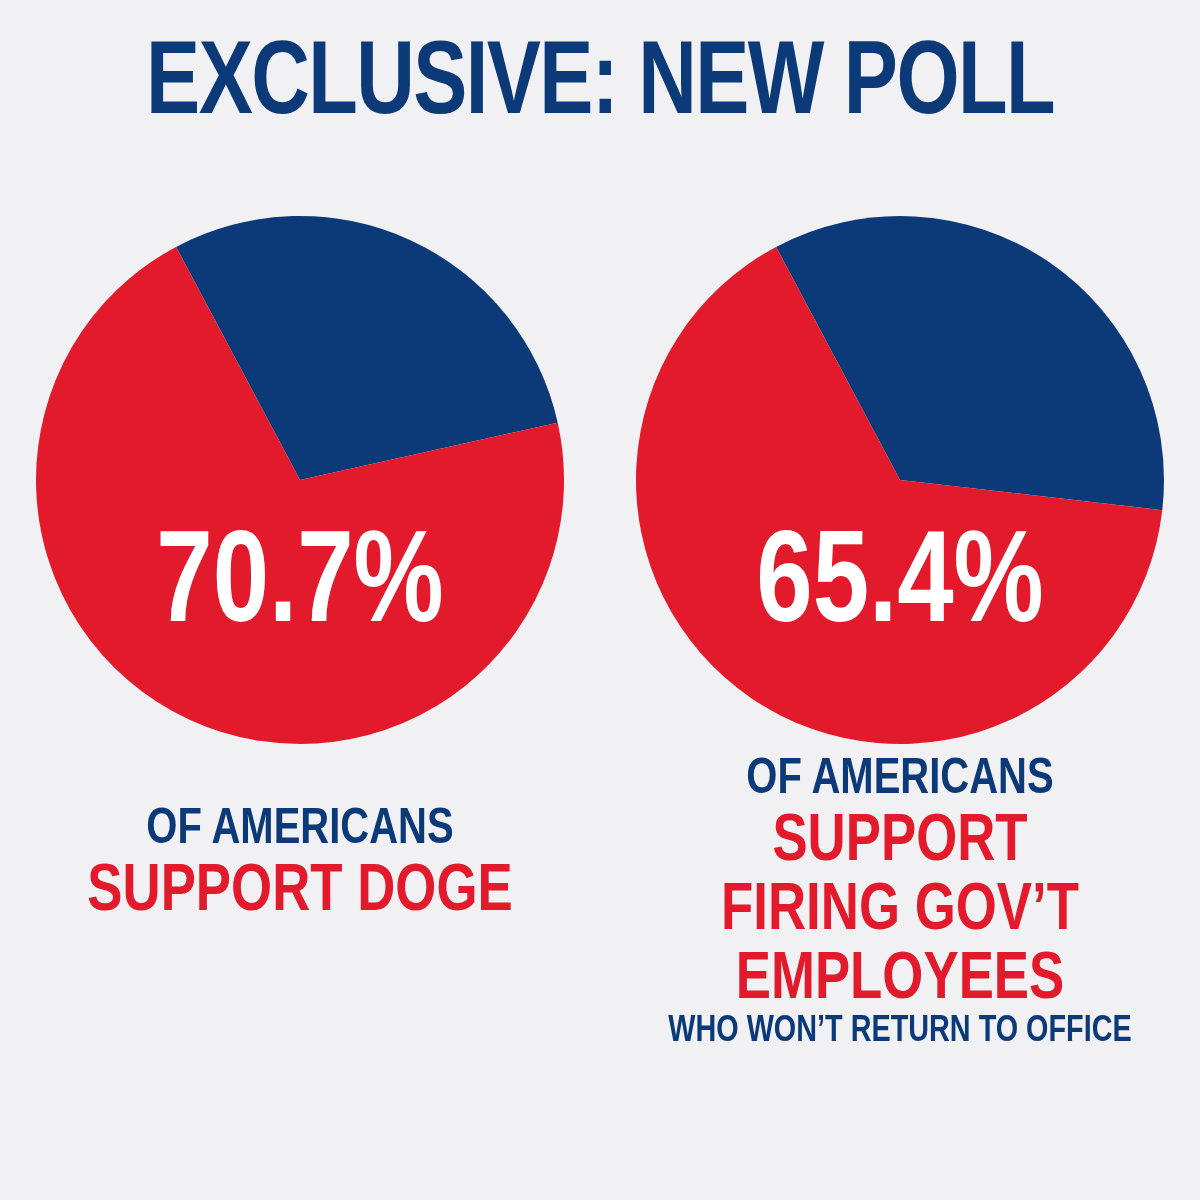 The width and height of the screenshot is (1200, 1200). I want to click on chart-title: EXCLUSIVE: NEW POLL, so click(600, 77).